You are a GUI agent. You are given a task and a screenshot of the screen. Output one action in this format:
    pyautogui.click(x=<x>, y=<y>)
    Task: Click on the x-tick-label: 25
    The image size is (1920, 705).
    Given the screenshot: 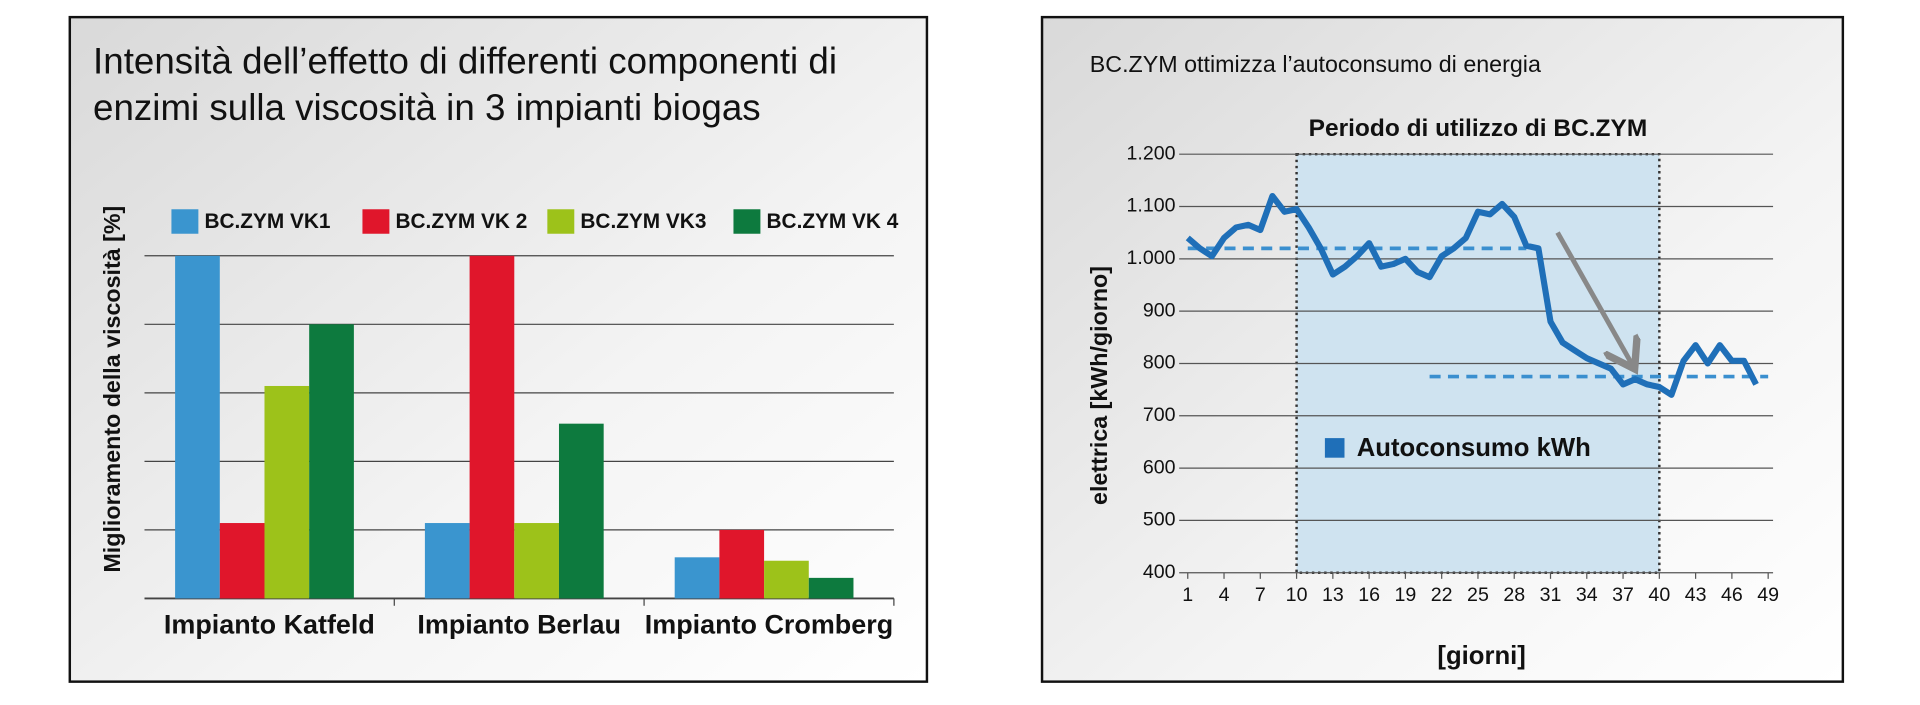 What is the action you would take?
    pyautogui.click(x=1478, y=595)
    